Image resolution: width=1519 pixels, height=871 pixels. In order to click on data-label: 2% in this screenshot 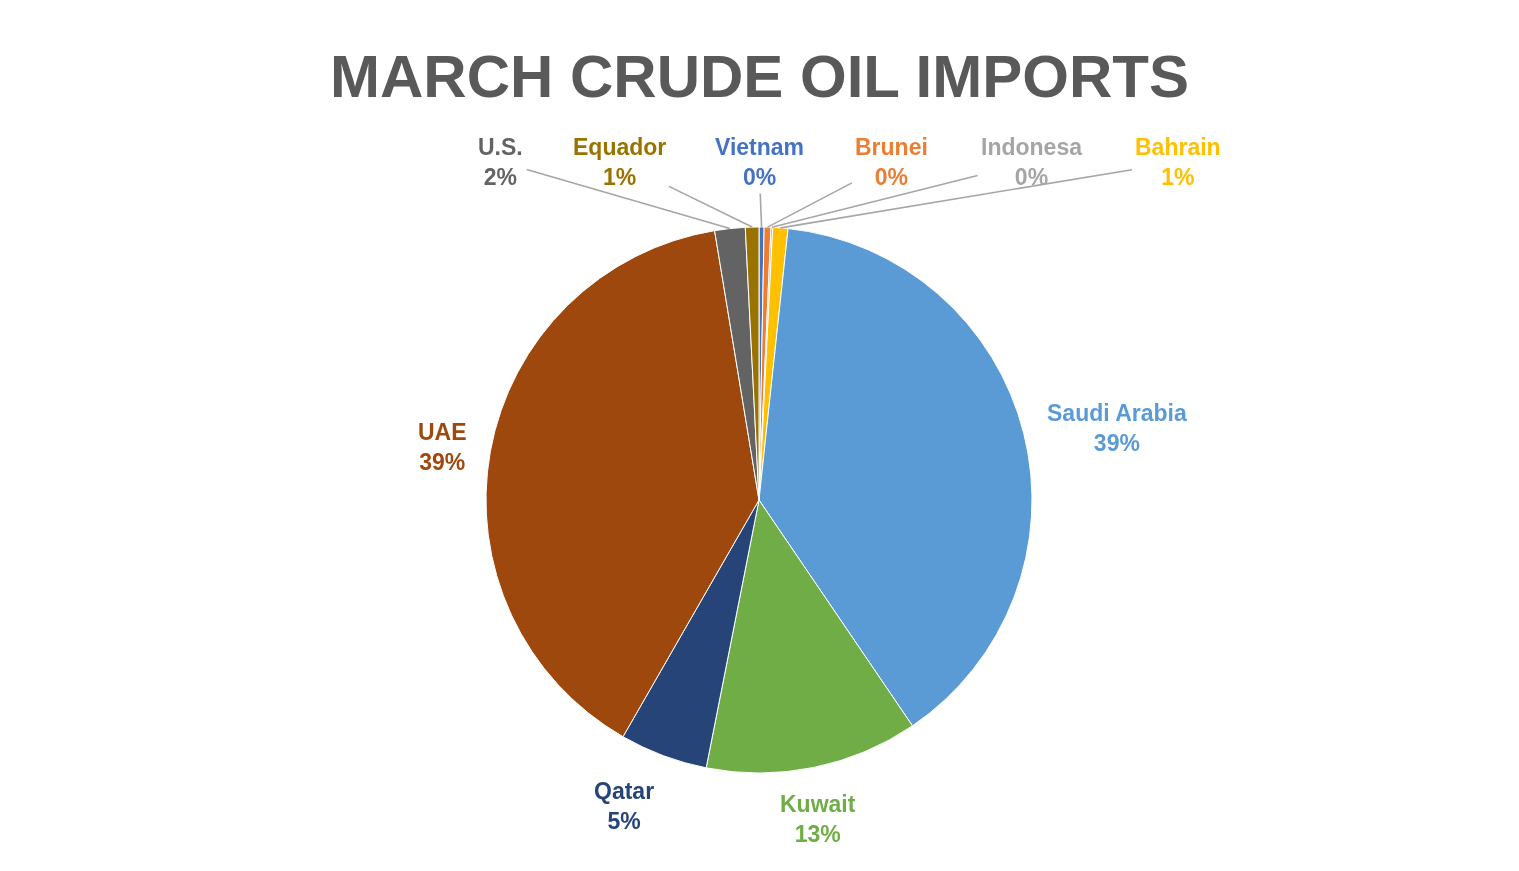, I will do `click(500, 176)`.